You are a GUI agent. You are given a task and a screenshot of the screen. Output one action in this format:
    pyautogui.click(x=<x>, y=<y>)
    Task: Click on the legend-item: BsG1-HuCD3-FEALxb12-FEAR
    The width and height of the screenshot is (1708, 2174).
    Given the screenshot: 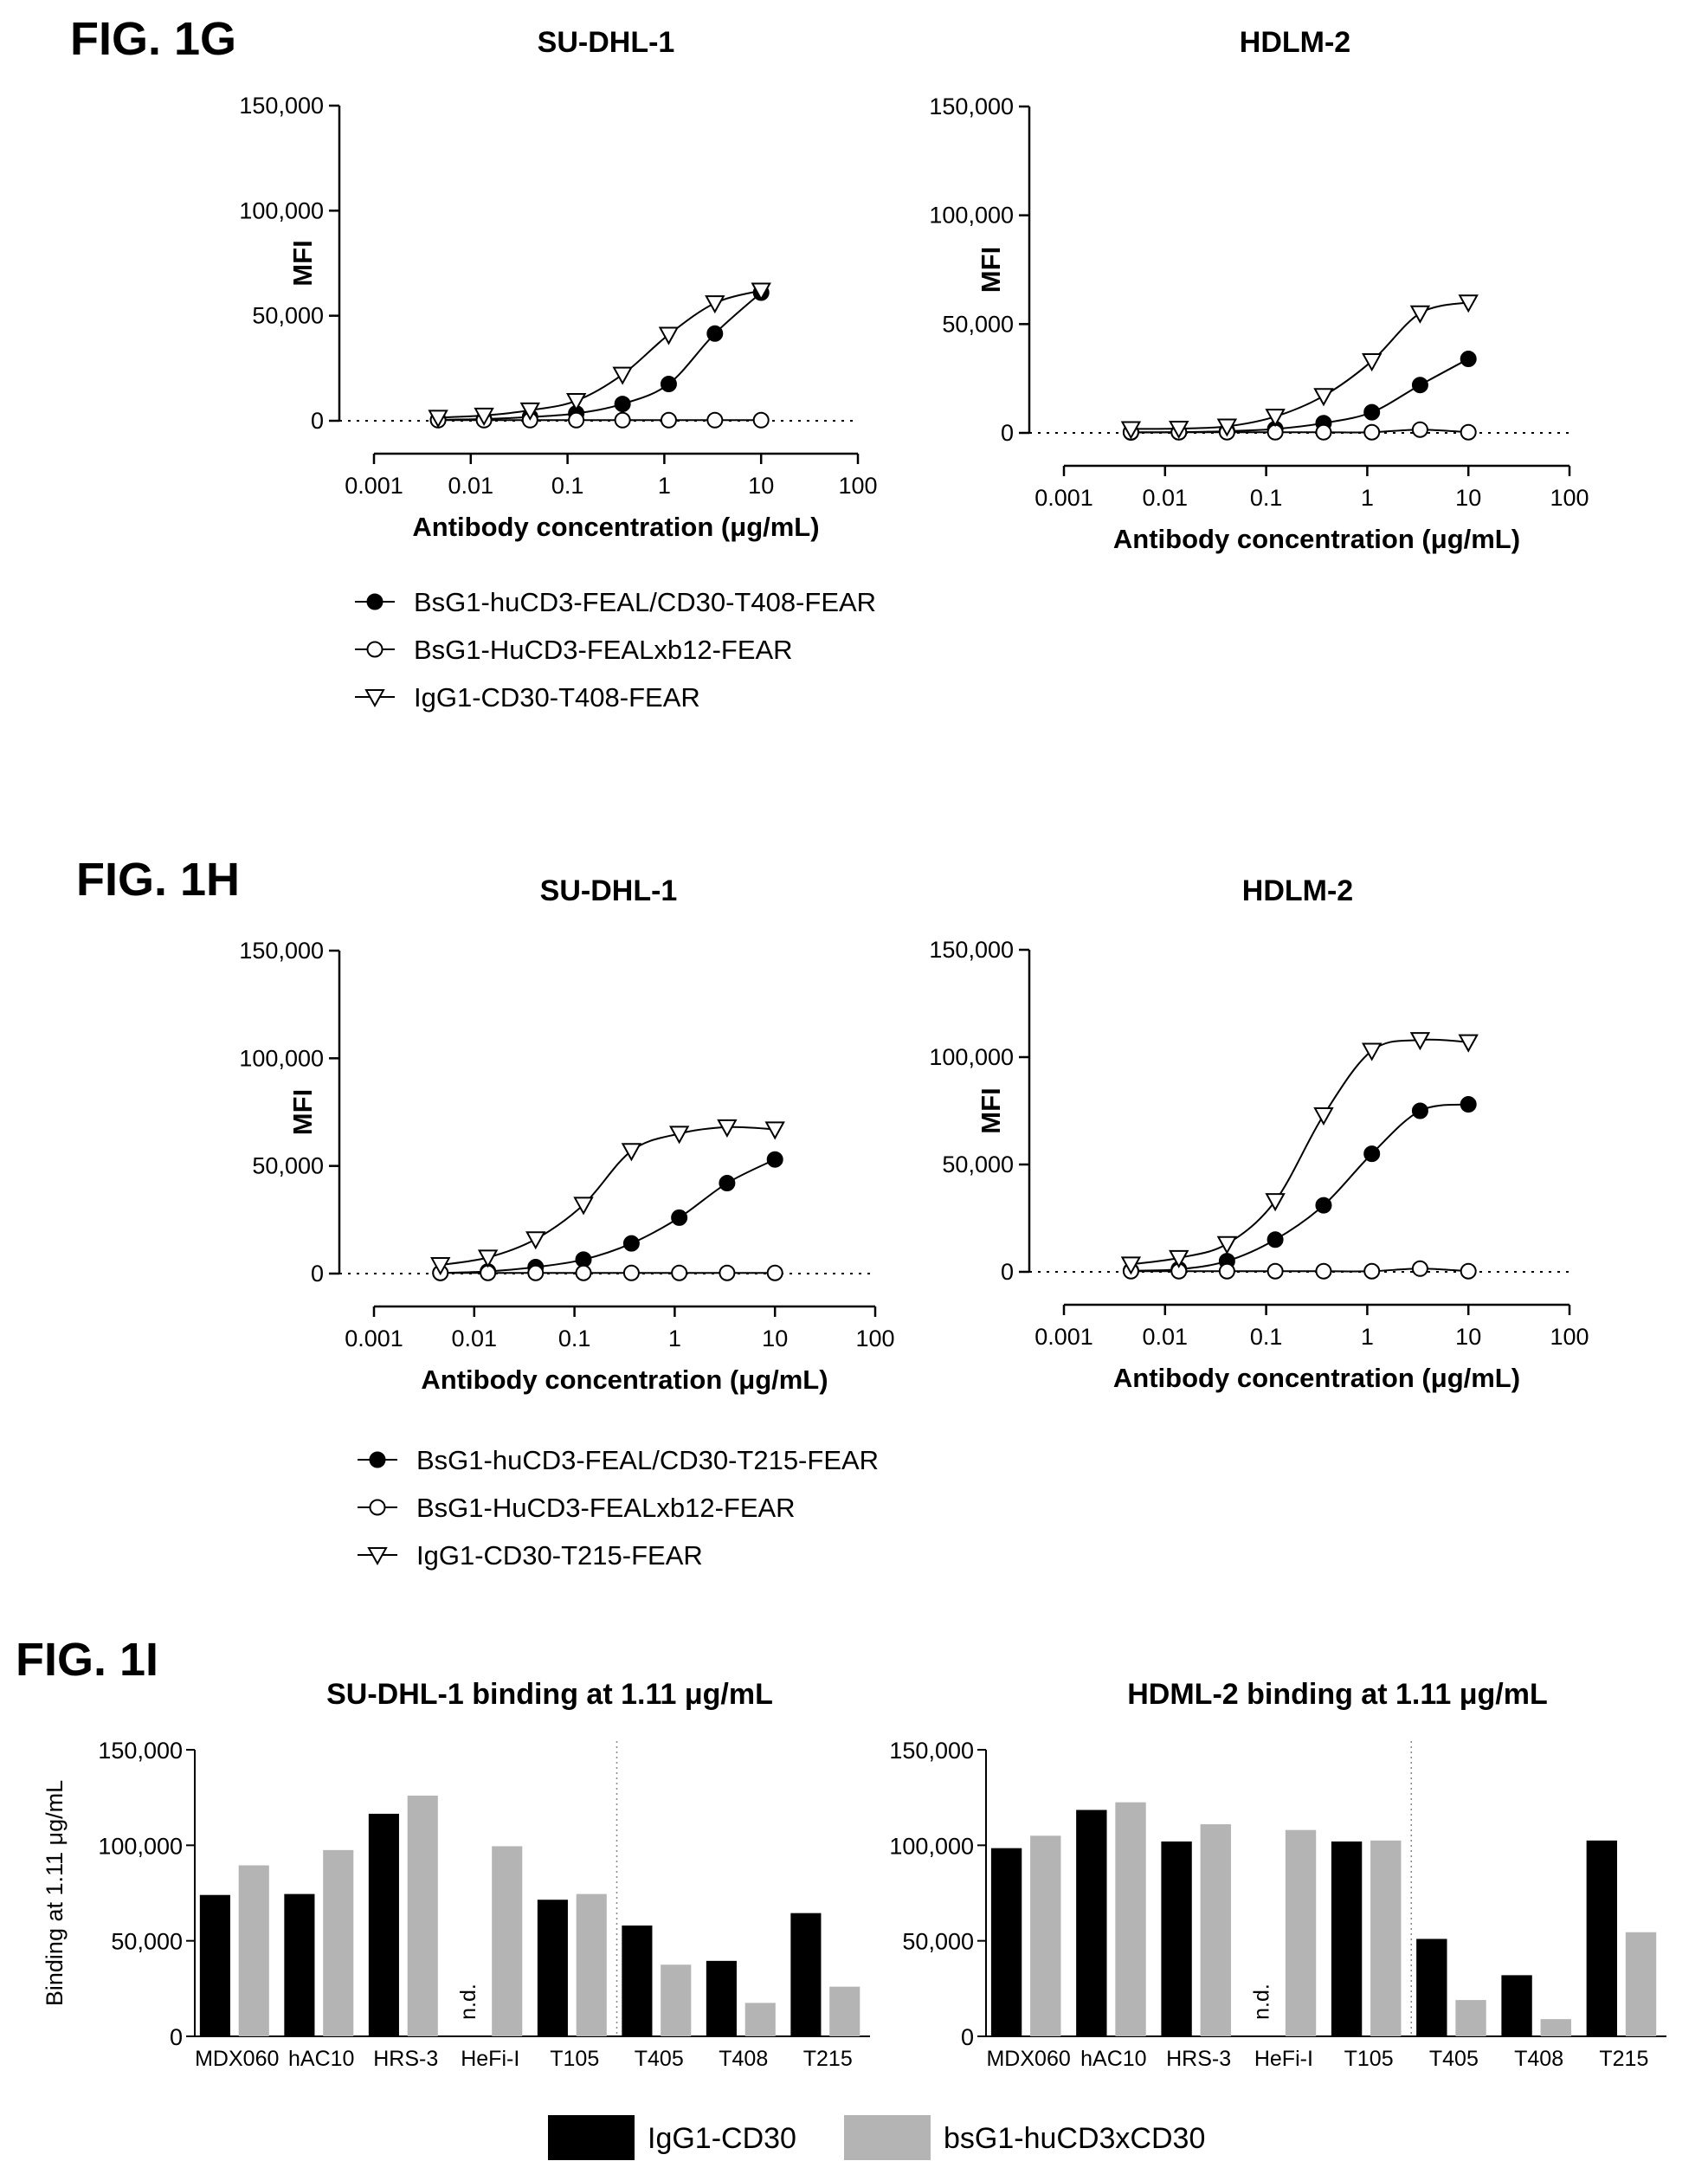 What is the action you would take?
    pyautogui.click(x=577, y=1508)
    